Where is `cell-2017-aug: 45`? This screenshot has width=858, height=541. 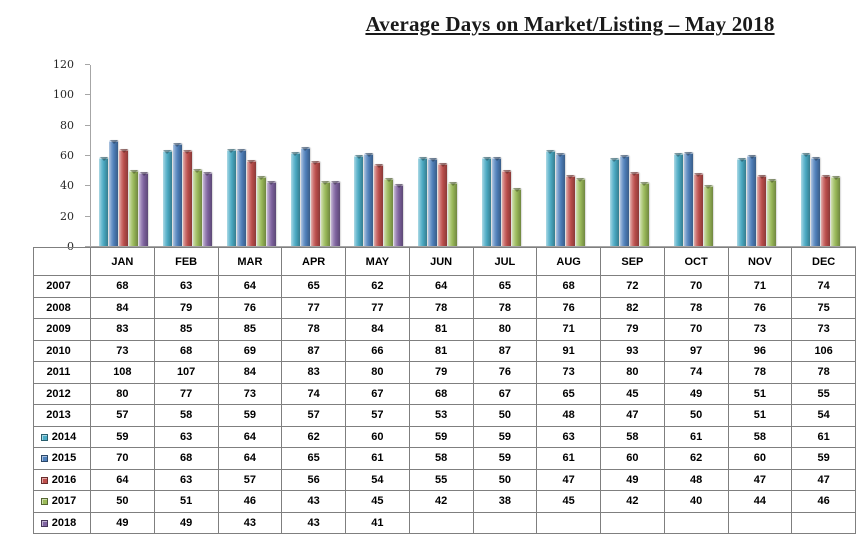
cell-2017-aug: 45 is located at coordinates (568, 501).